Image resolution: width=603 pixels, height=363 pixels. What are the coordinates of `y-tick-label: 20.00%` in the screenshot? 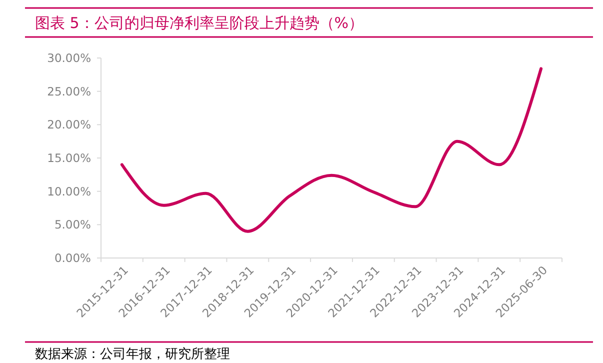 It's located at (69, 125).